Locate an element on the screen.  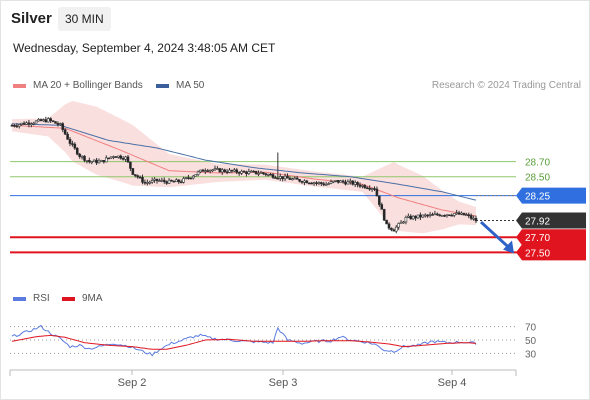
level-label-28.50: 28.50 is located at coordinates (537, 178).